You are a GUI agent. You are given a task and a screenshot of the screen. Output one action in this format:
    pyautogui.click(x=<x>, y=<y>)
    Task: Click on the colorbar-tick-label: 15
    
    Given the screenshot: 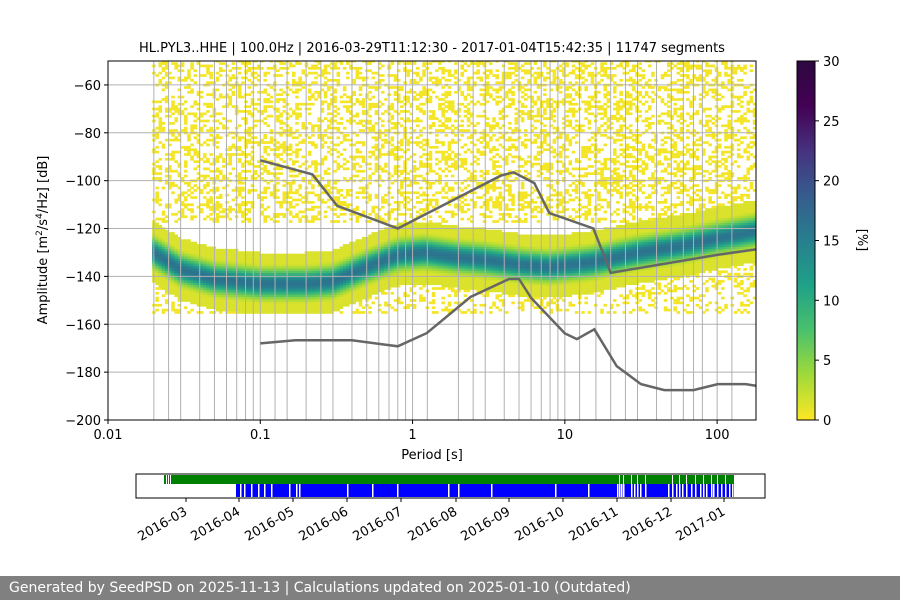 What is the action you would take?
    pyautogui.click(x=831, y=242)
    